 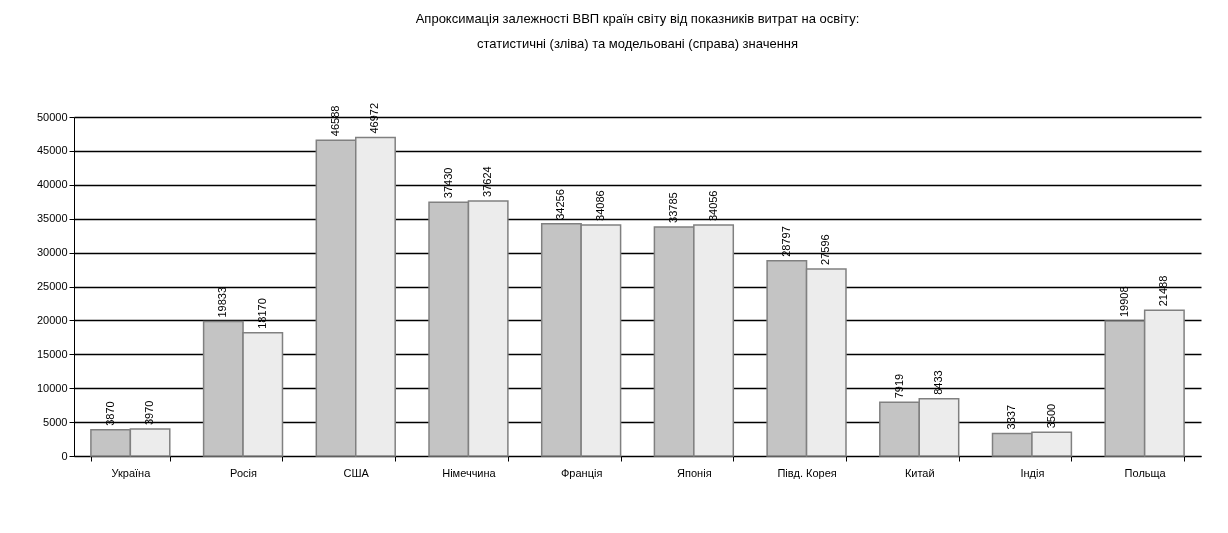 I want to click on x-tick-label: США, so click(x=356, y=472).